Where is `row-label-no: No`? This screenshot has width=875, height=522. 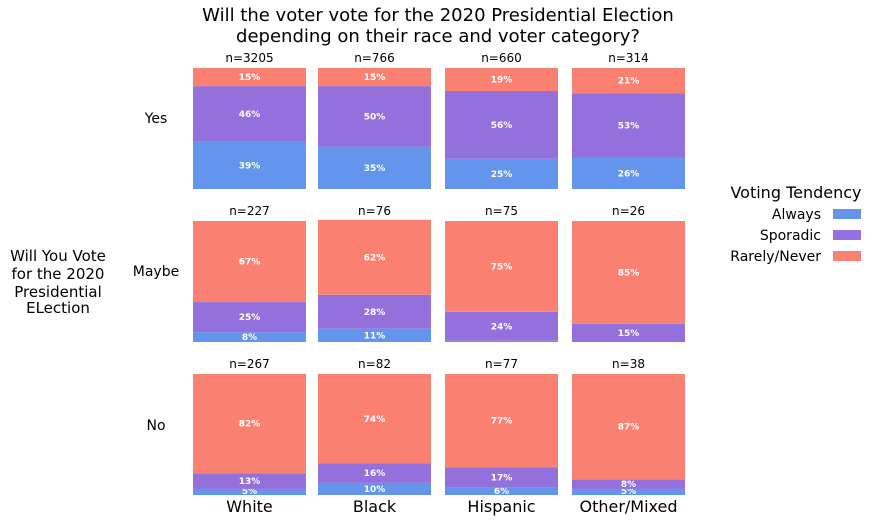 row-label-no: No is located at coordinates (155, 426).